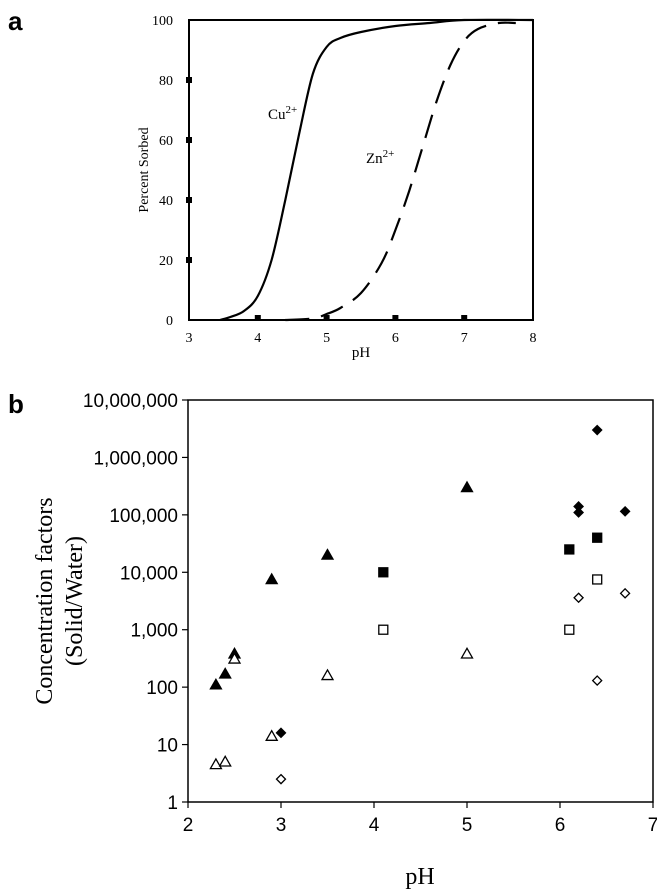 Image resolution: width=657 pixels, height=889 pixels. I want to click on panel-a-xtick-label: 3, so click(189, 338).